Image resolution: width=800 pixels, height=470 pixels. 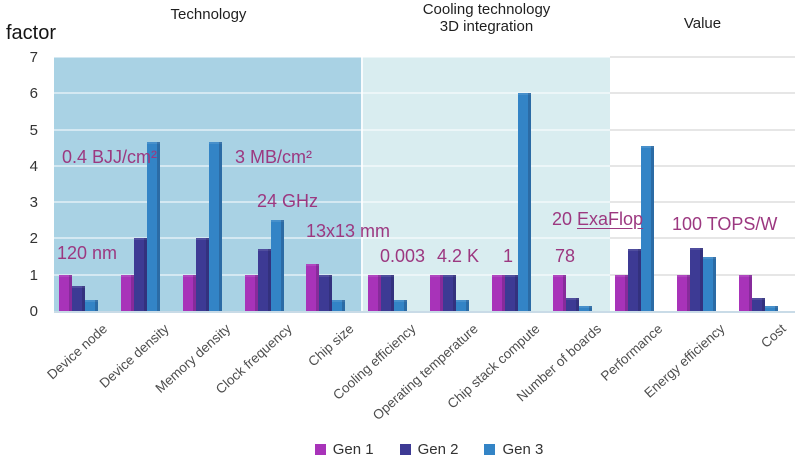 What do you see at coordinates (77, 352) in the screenshot?
I see `x-label-device-node: Device node` at bounding box center [77, 352].